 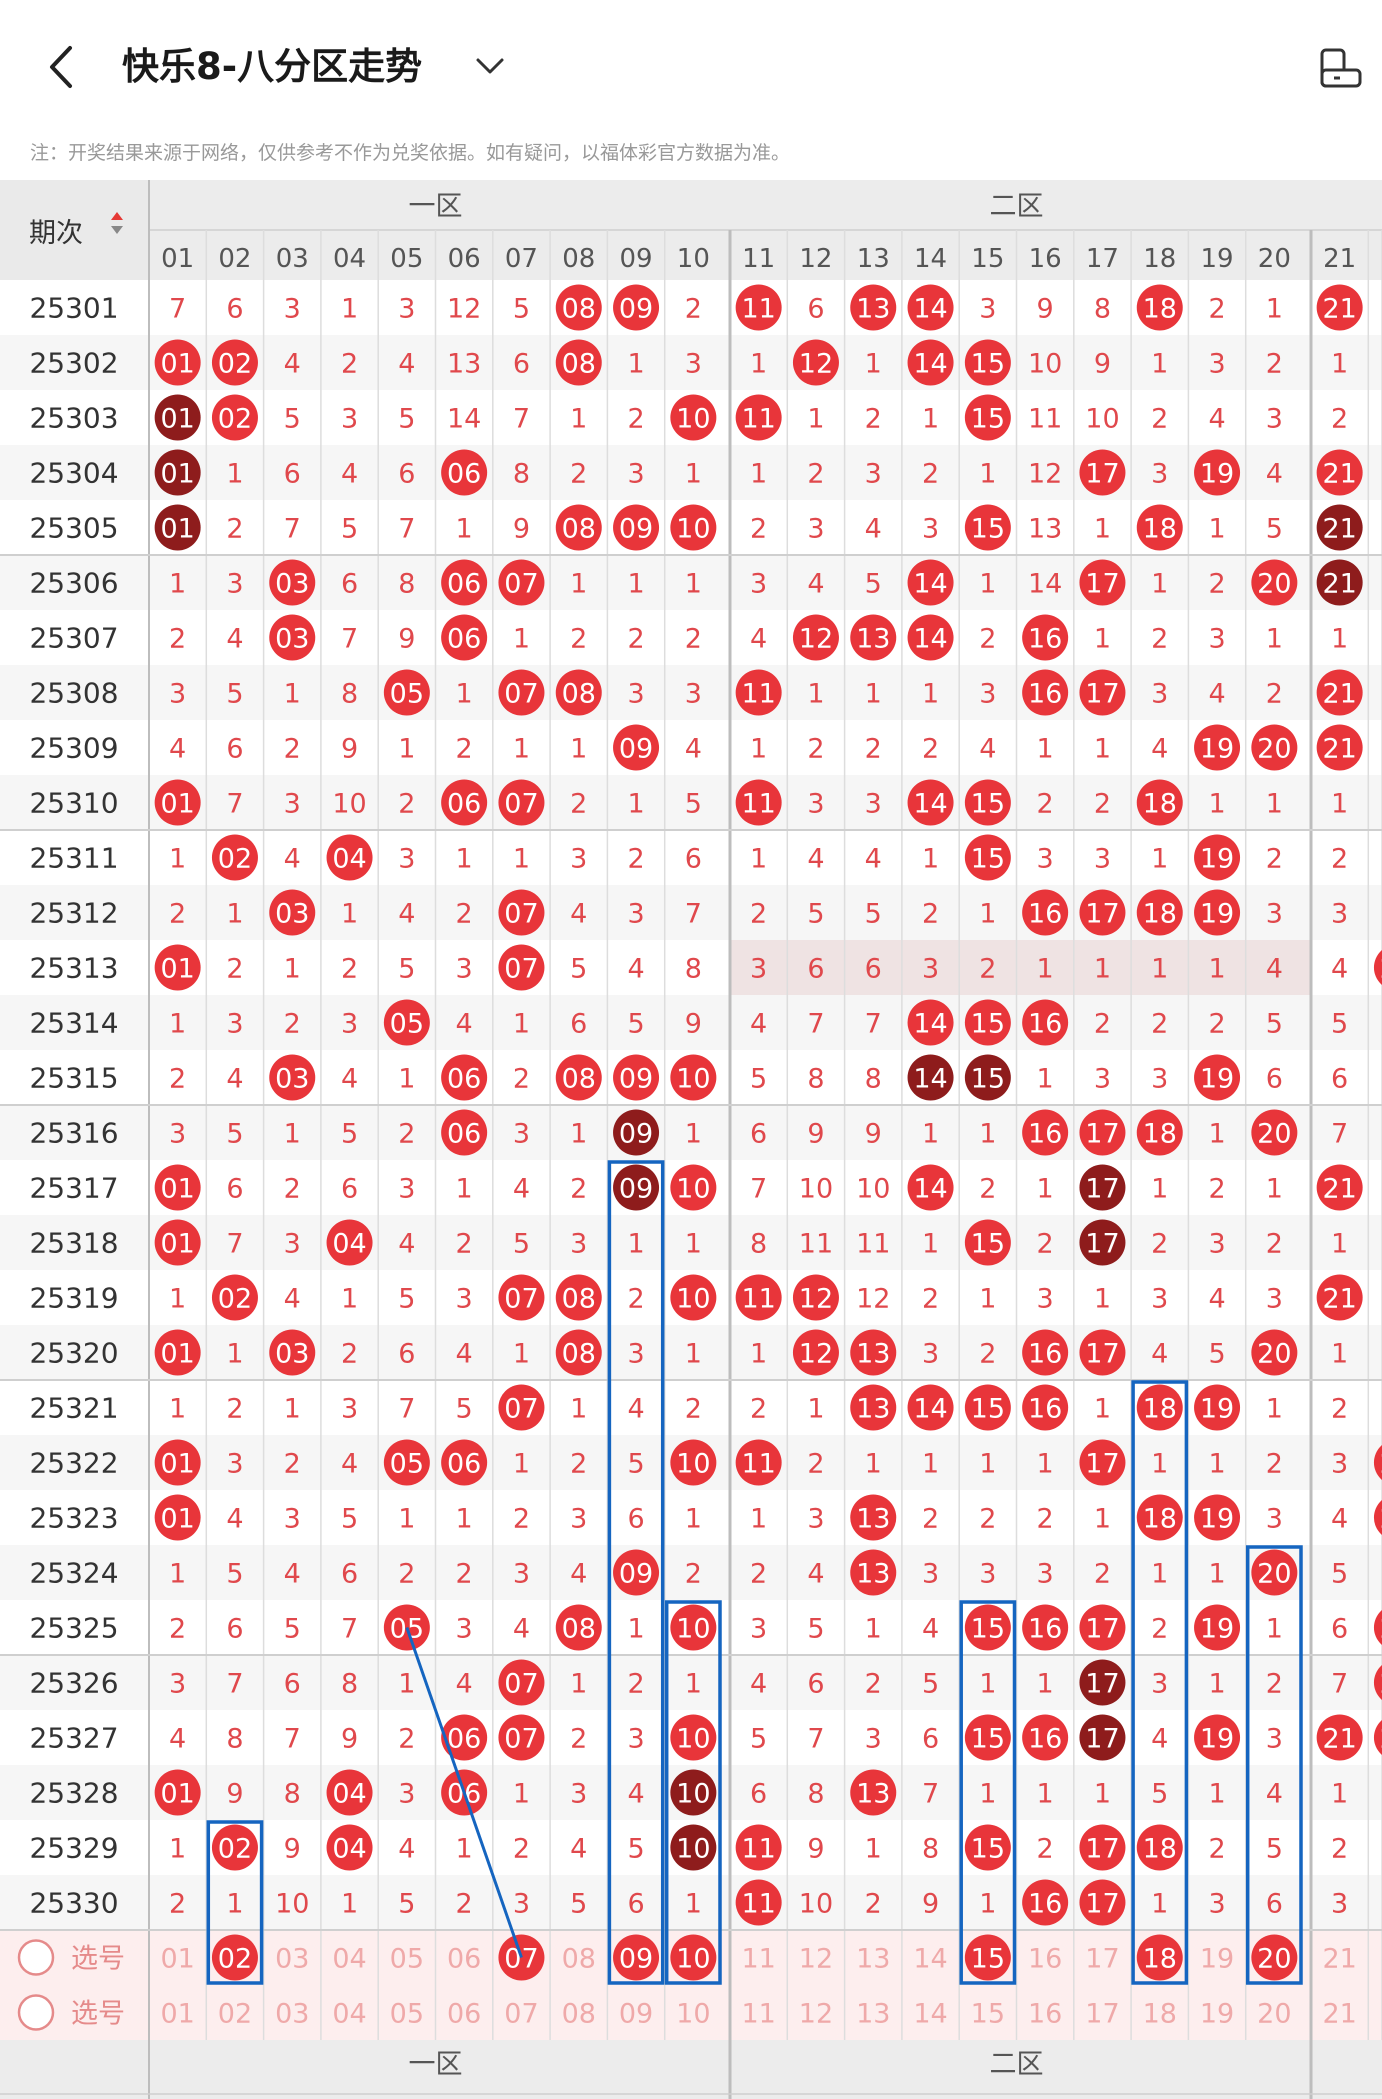 What do you see at coordinates (1217, 1519) in the screenshot?
I see `ball-number: 19` at bounding box center [1217, 1519].